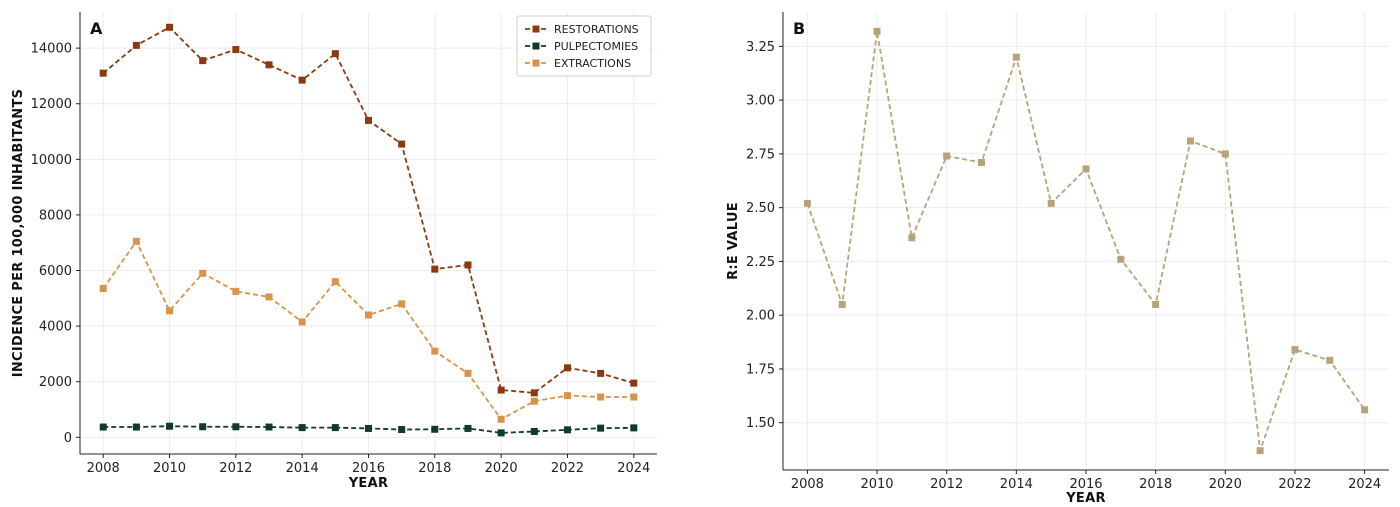 The width and height of the screenshot is (1400, 507). I want to click on x-tick-label: 2010, so click(876, 484).